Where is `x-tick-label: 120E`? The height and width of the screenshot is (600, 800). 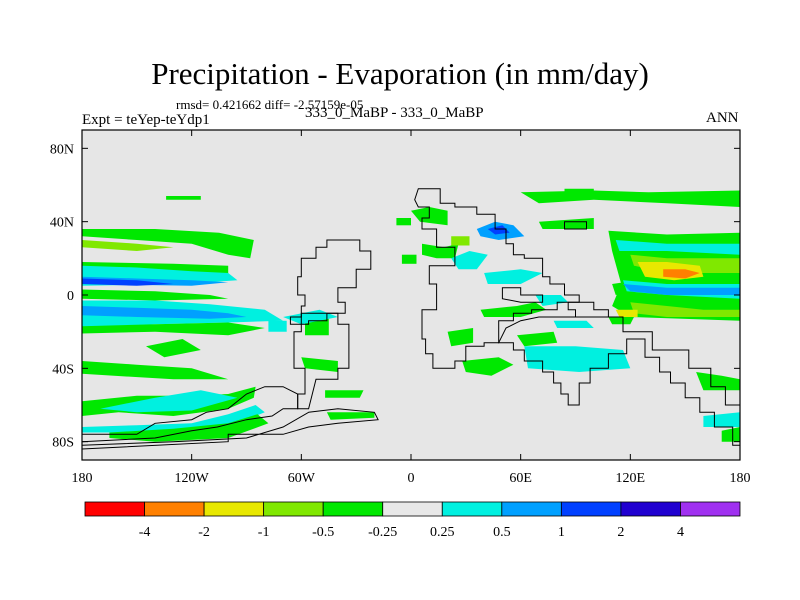
x-tick-label: 120E is located at coordinates (631, 478).